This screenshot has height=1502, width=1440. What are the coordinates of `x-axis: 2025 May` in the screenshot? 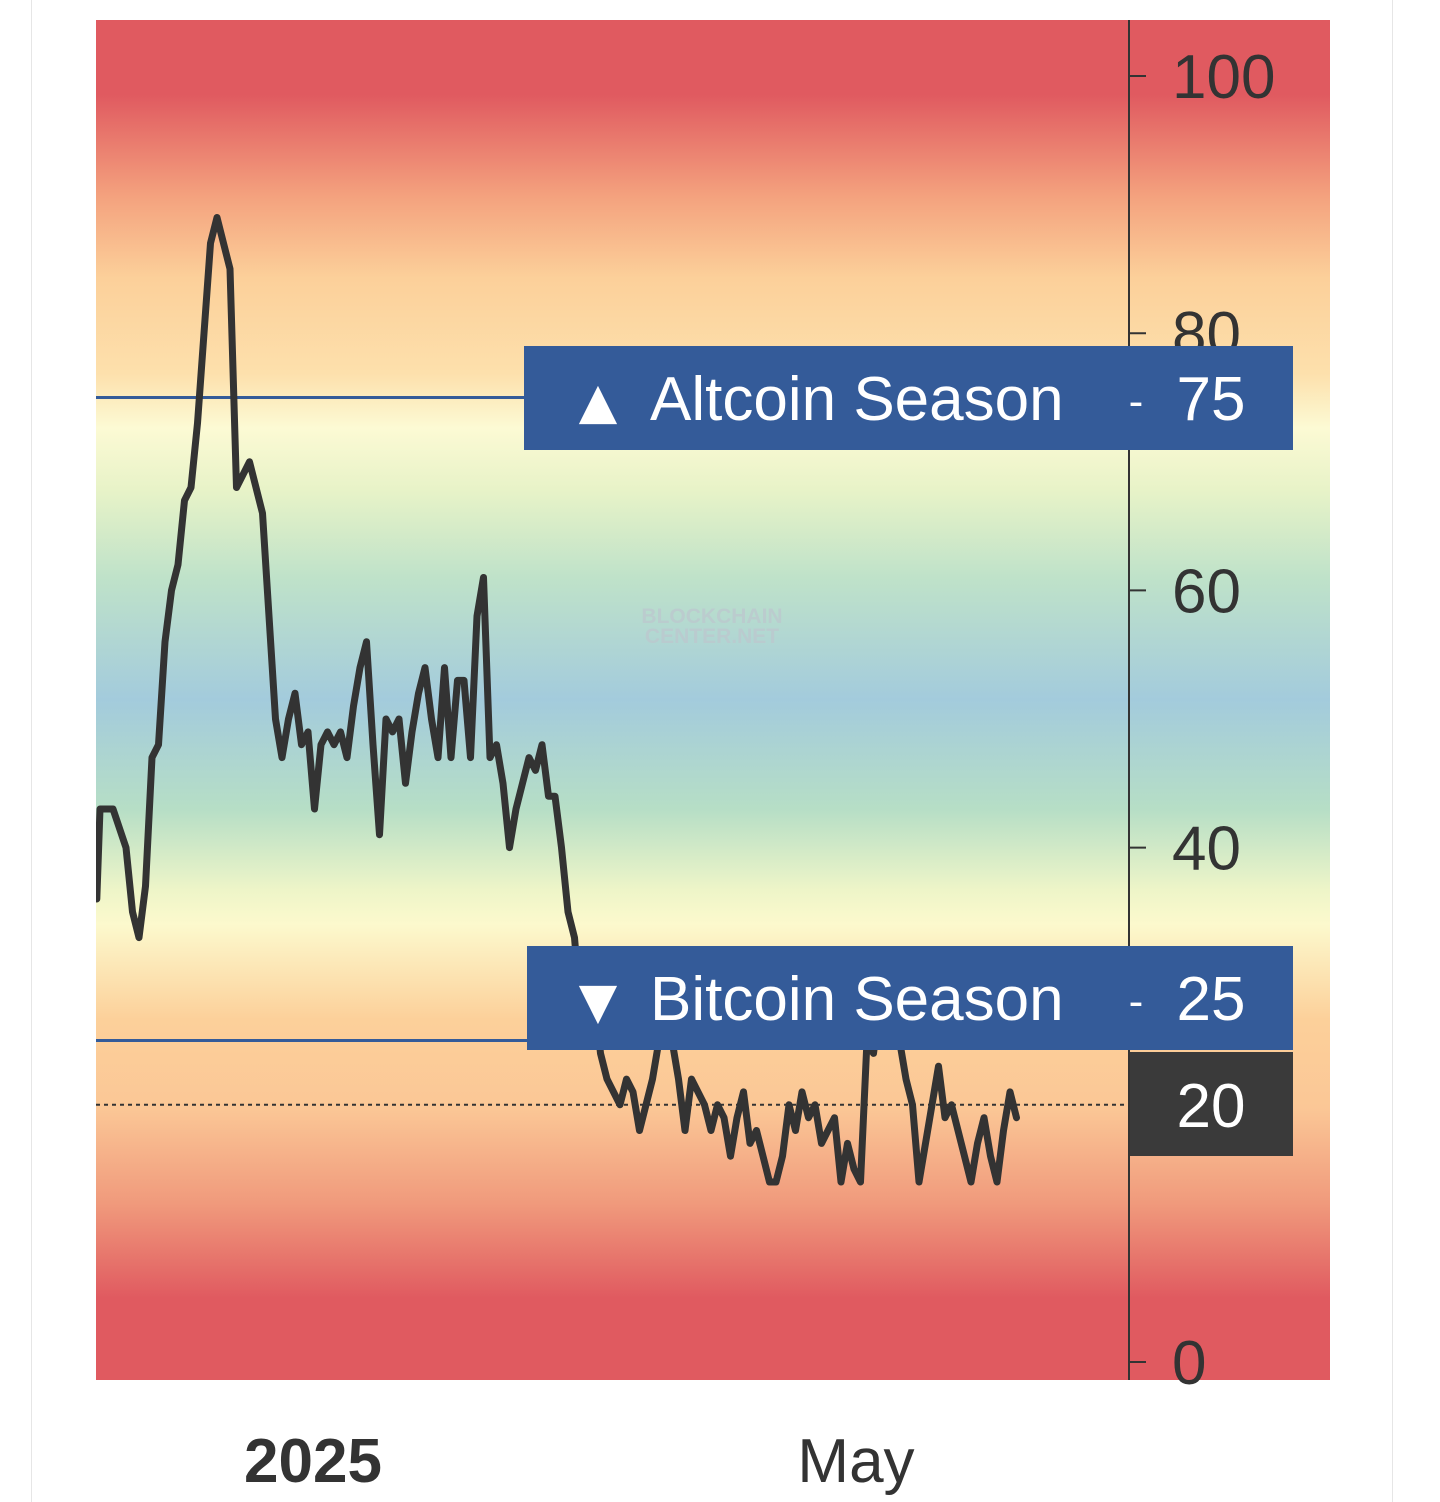 It's located at (579, 1461).